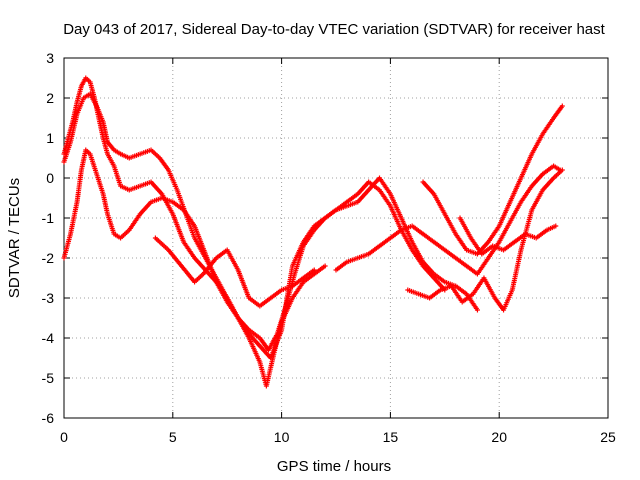 The height and width of the screenshot is (480, 640). I want to click on x-tick-label: 0, so click(64, 437).